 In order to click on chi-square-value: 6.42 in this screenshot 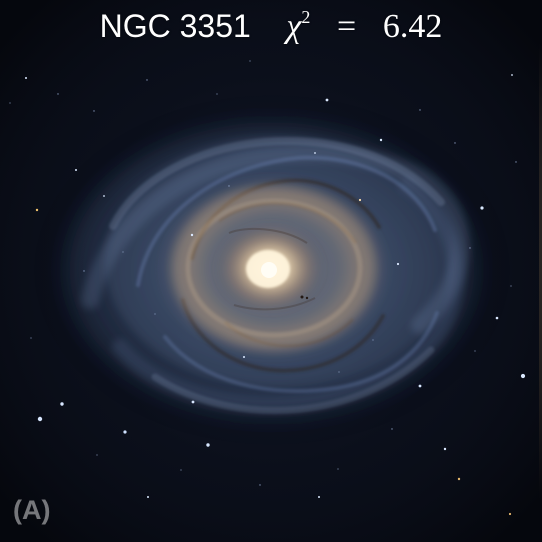, I will do `click(413, 26)`.